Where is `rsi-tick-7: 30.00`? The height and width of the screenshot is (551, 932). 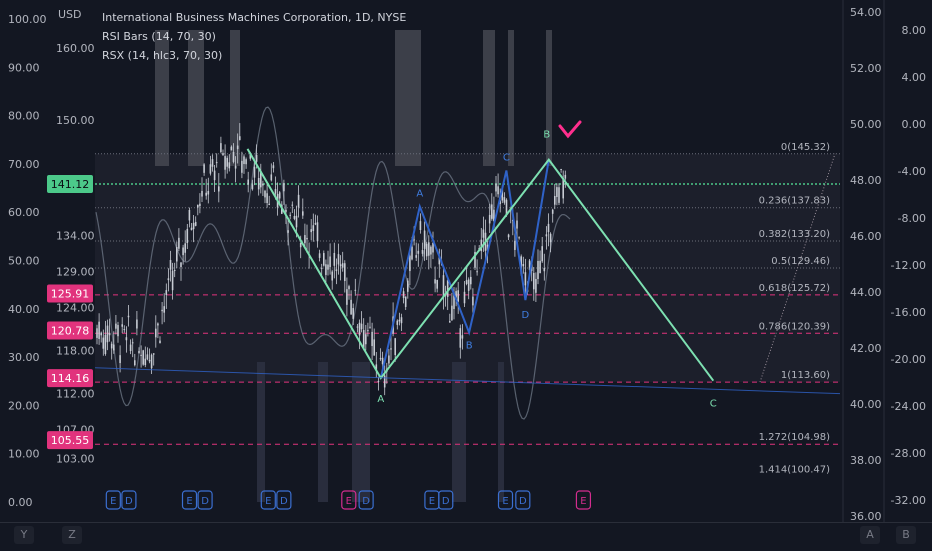
rsi-tick-7: 30.00 is located at coordinates (24, 357).